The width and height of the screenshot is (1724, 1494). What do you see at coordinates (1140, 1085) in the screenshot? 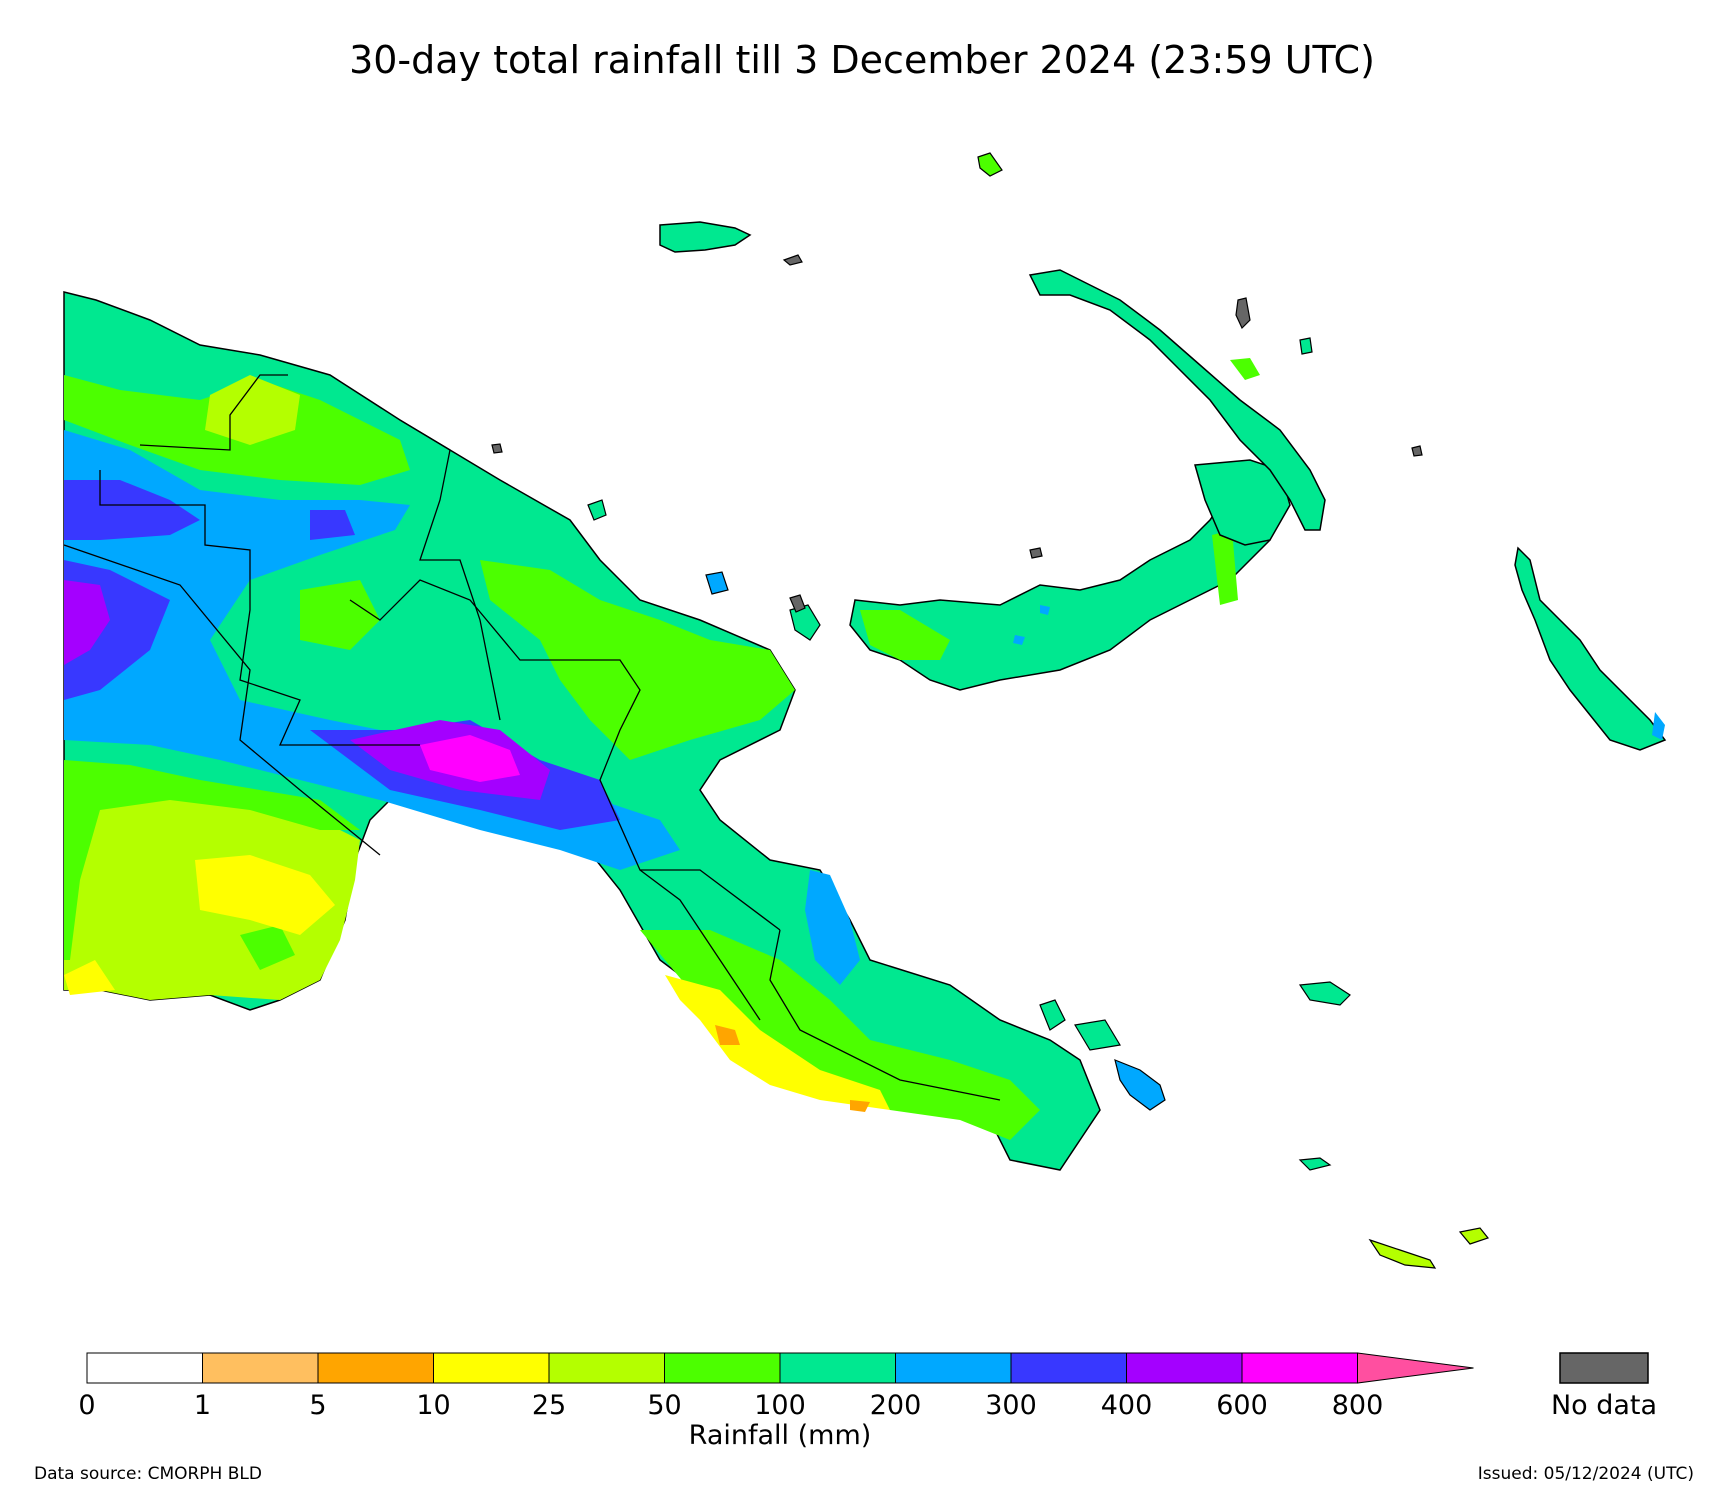
I see `island-normanby` at bounding box center [1140, 1085].